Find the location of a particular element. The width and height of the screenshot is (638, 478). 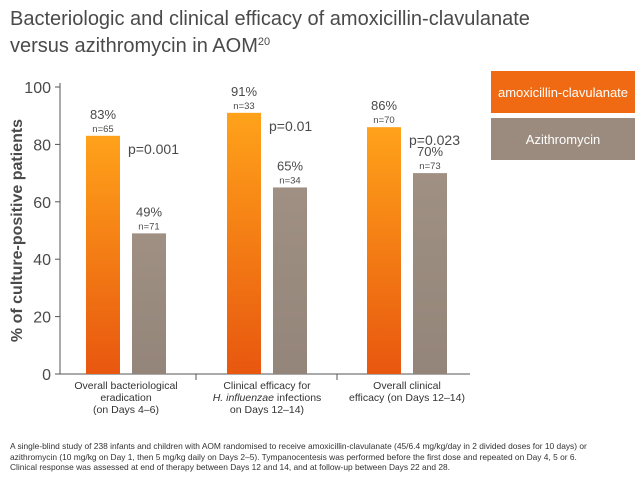

x-category-label-line: efficacy (on Days 12–14) is located at coordinates (407, 398).